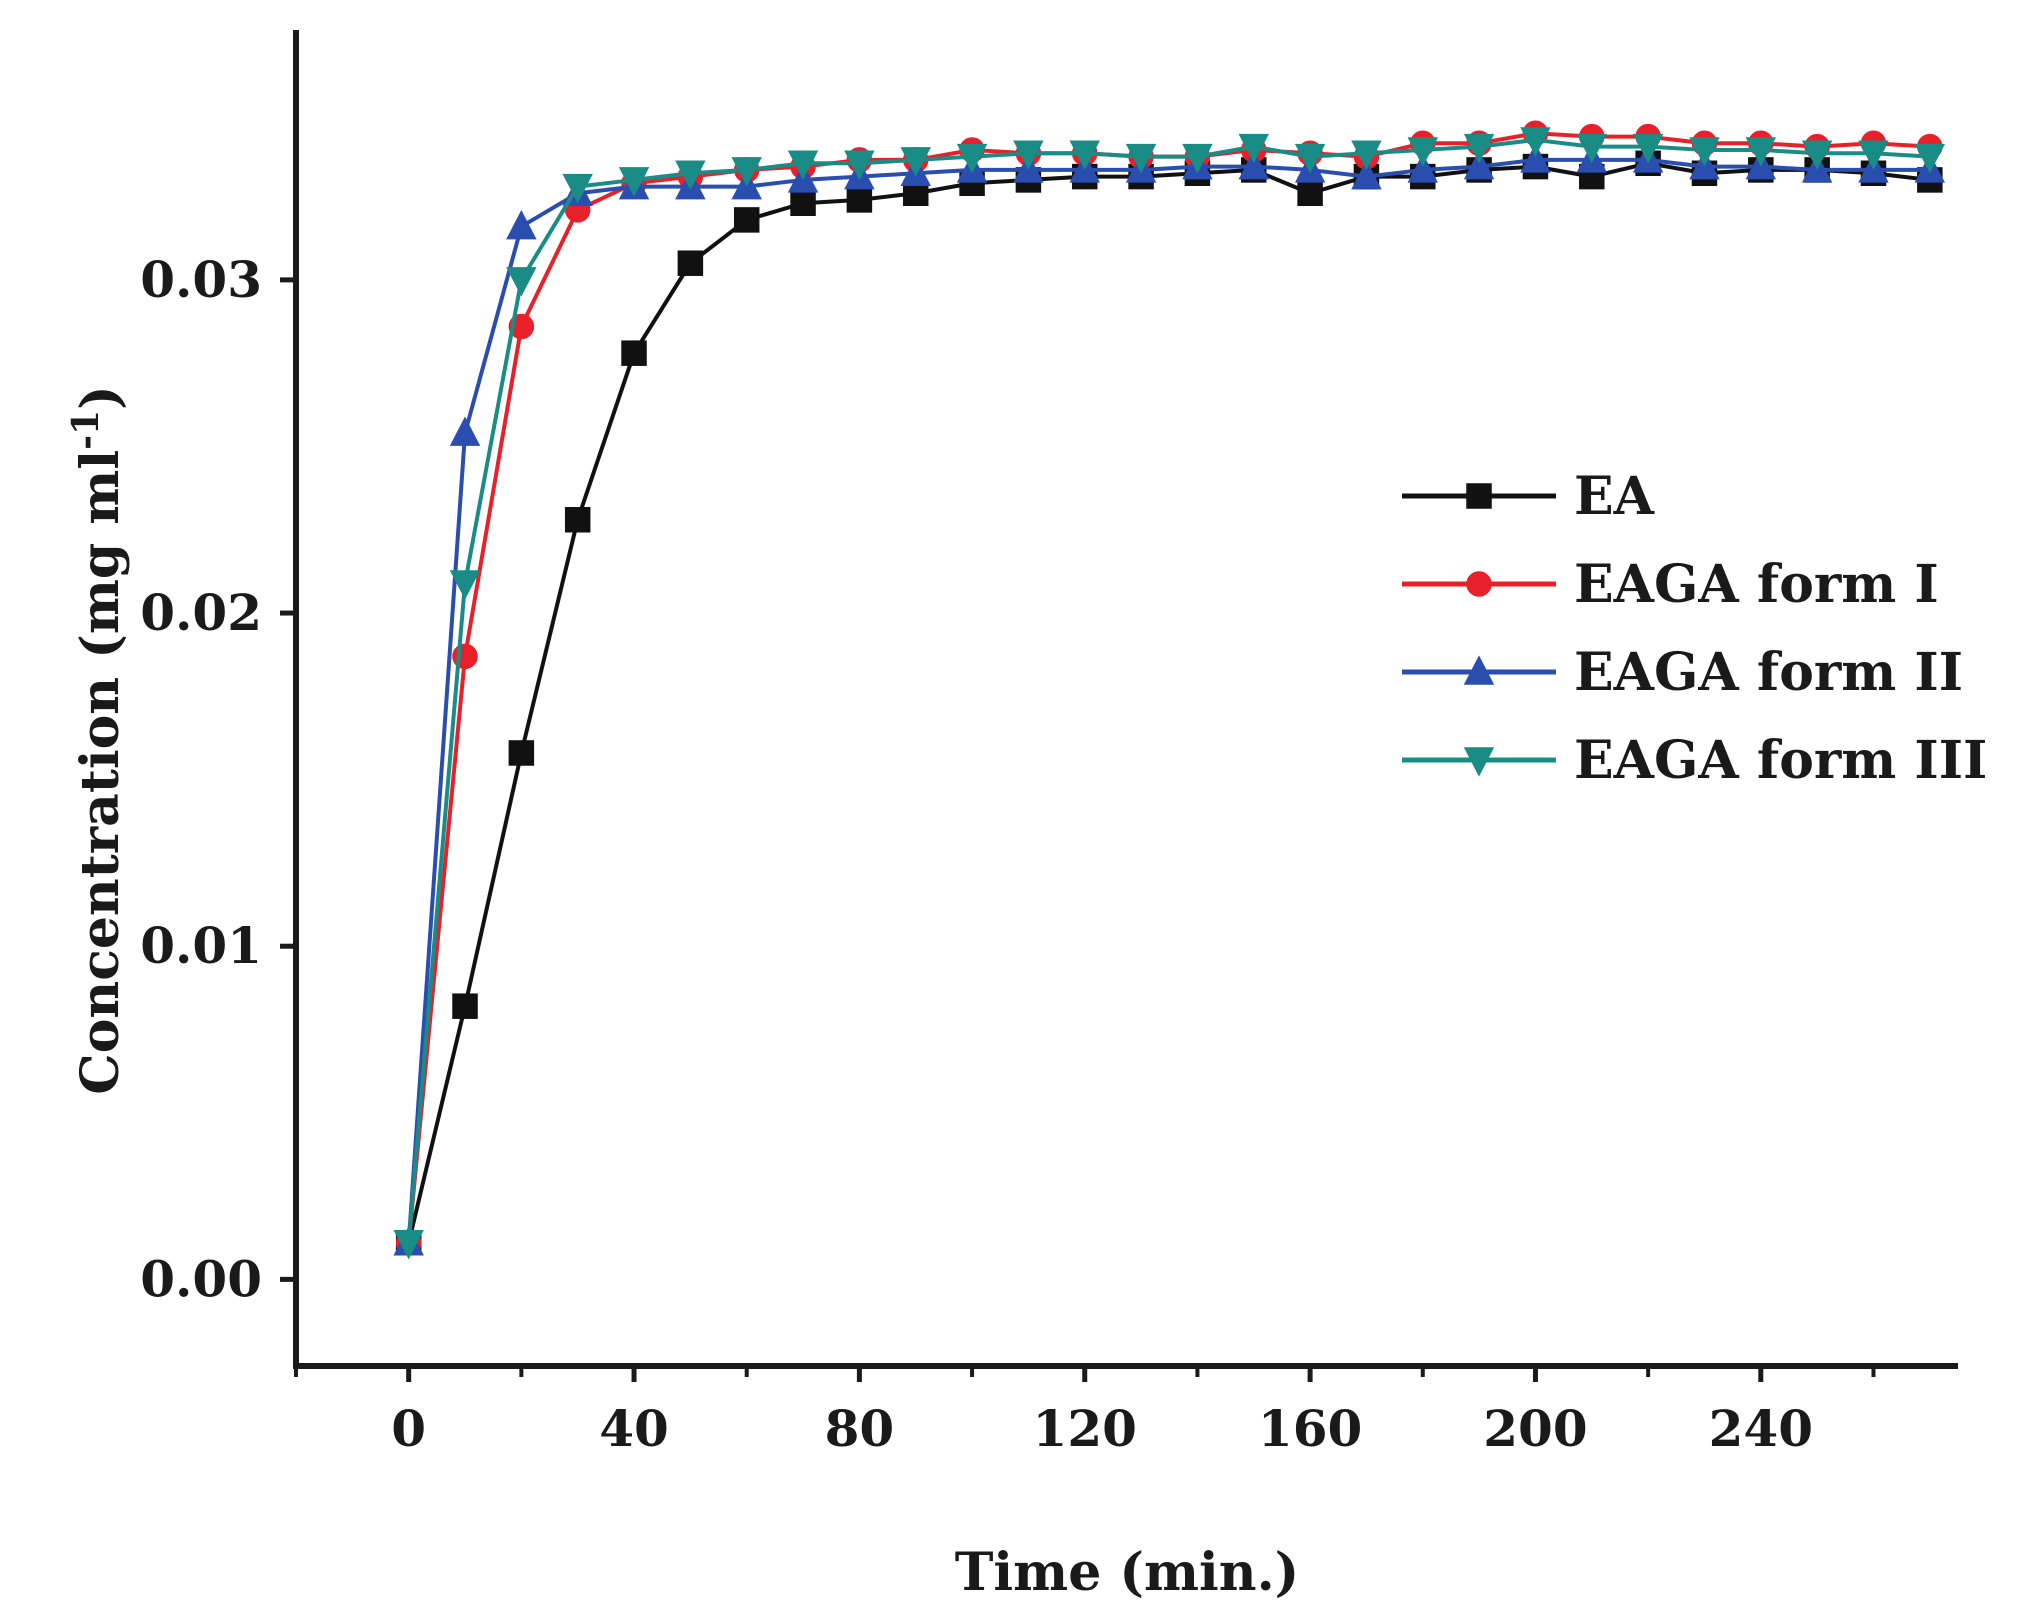  Describe the element at coordinates (1614, 496) in the screenshot. I see `legend-label-ea: EA` at that location.